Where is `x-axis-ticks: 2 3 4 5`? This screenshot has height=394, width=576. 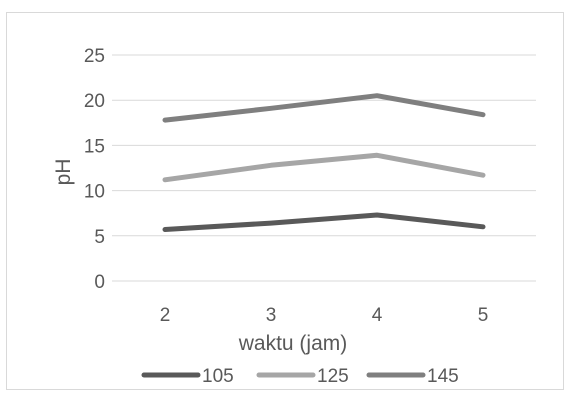 x-axis-ticks: 2 3 4 5 is located at coordinates (324, 315).